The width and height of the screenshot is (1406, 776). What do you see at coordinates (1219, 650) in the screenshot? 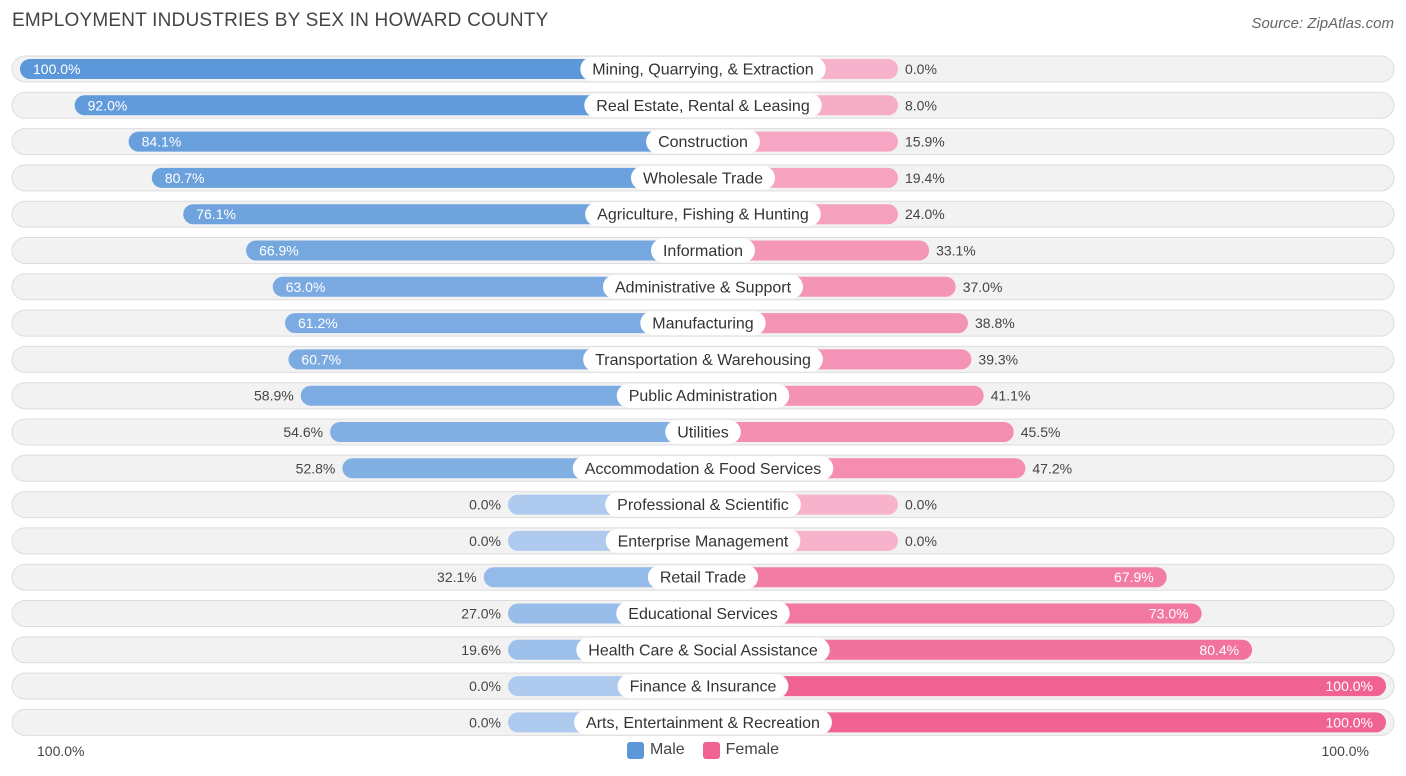
I see `female-value-label: 80.4%` at bounding box center [1219, 650].